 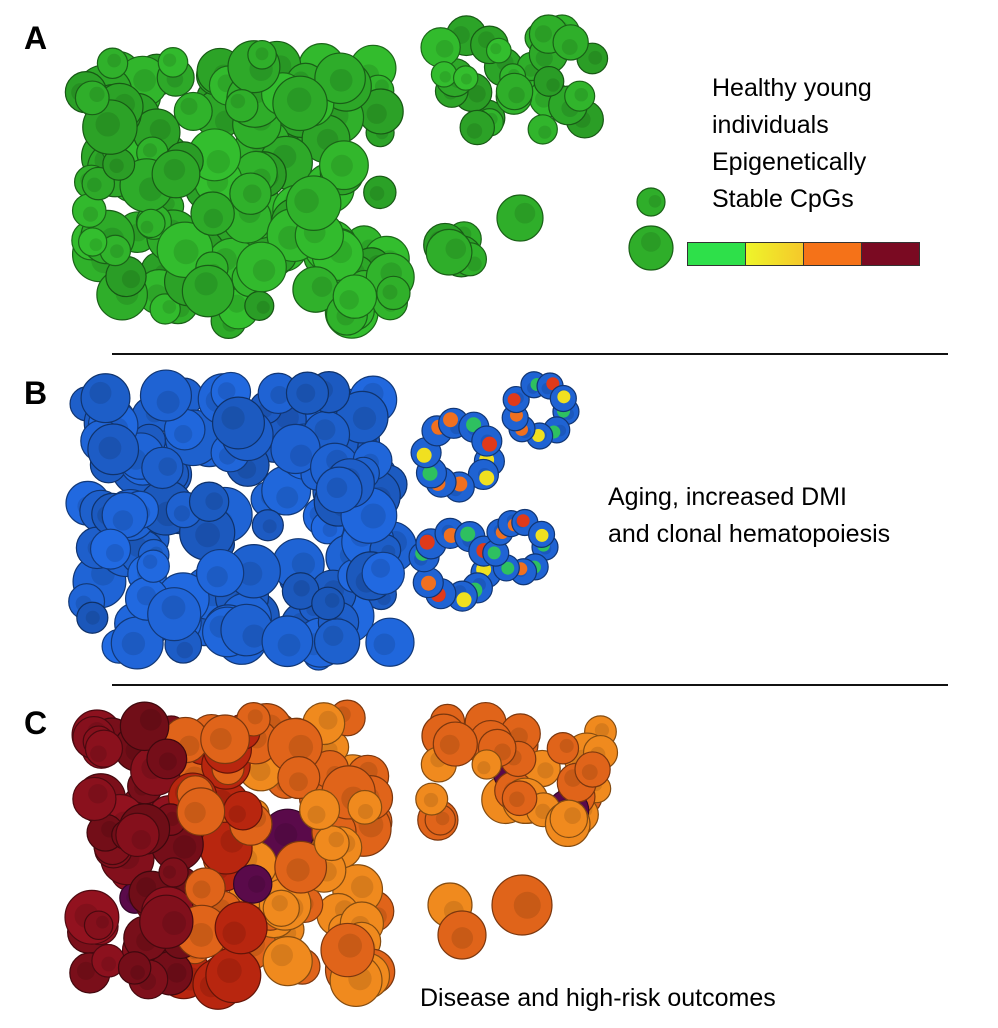 I want to click on color-scale-orange, so click(x=833, y=254).